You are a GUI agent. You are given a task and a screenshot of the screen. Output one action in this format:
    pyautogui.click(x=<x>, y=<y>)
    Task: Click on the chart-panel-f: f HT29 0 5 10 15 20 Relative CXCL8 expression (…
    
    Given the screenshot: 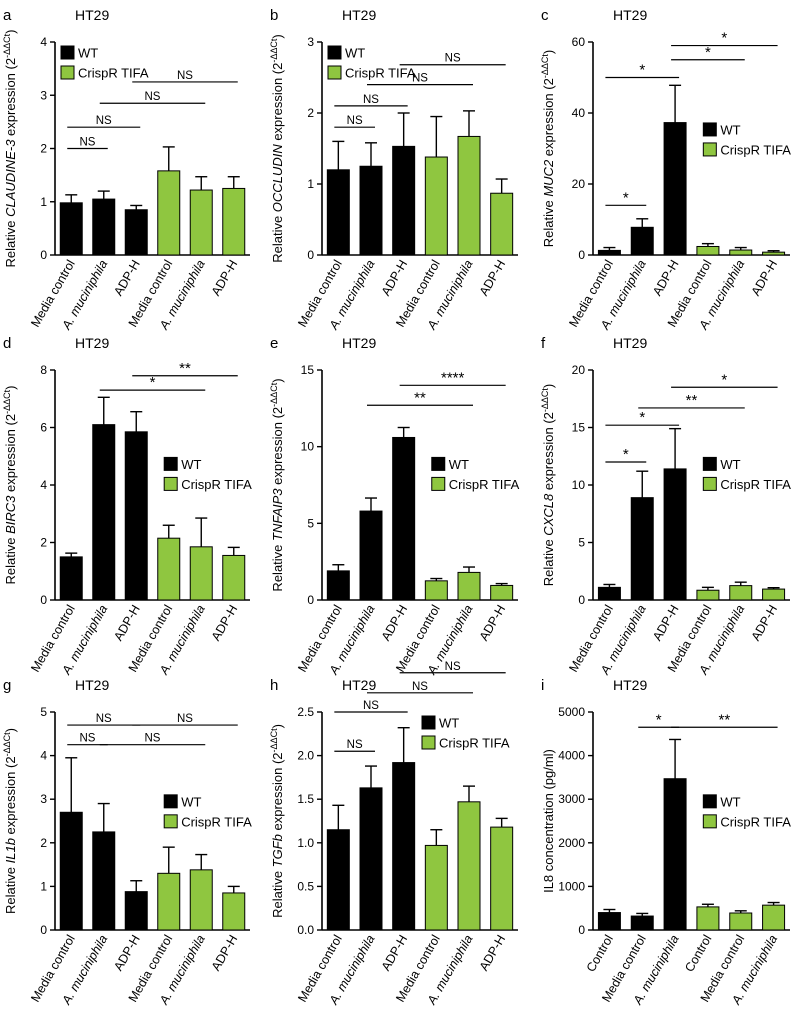 What is the action you would take?
    pyautogui.click(x=665, y=506)
    